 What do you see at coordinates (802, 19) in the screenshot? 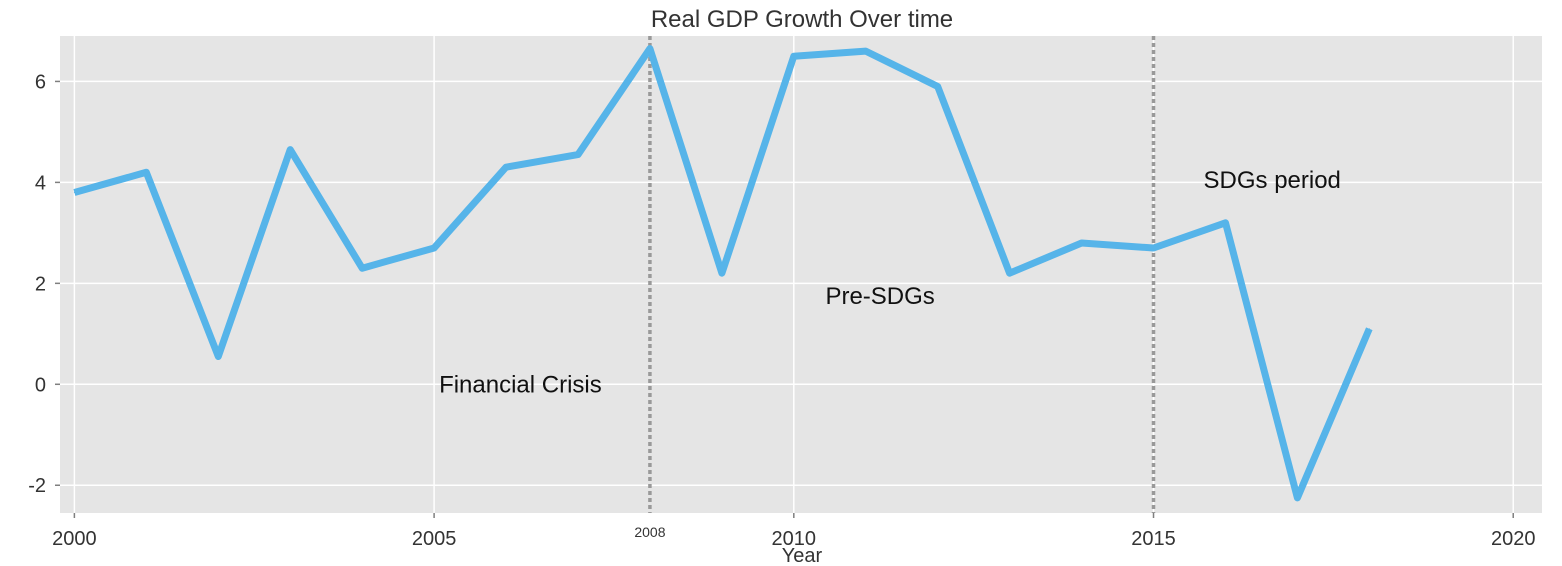
I see `chart-title: Real GDP Growth Over time` at bounding box center [802, 19].